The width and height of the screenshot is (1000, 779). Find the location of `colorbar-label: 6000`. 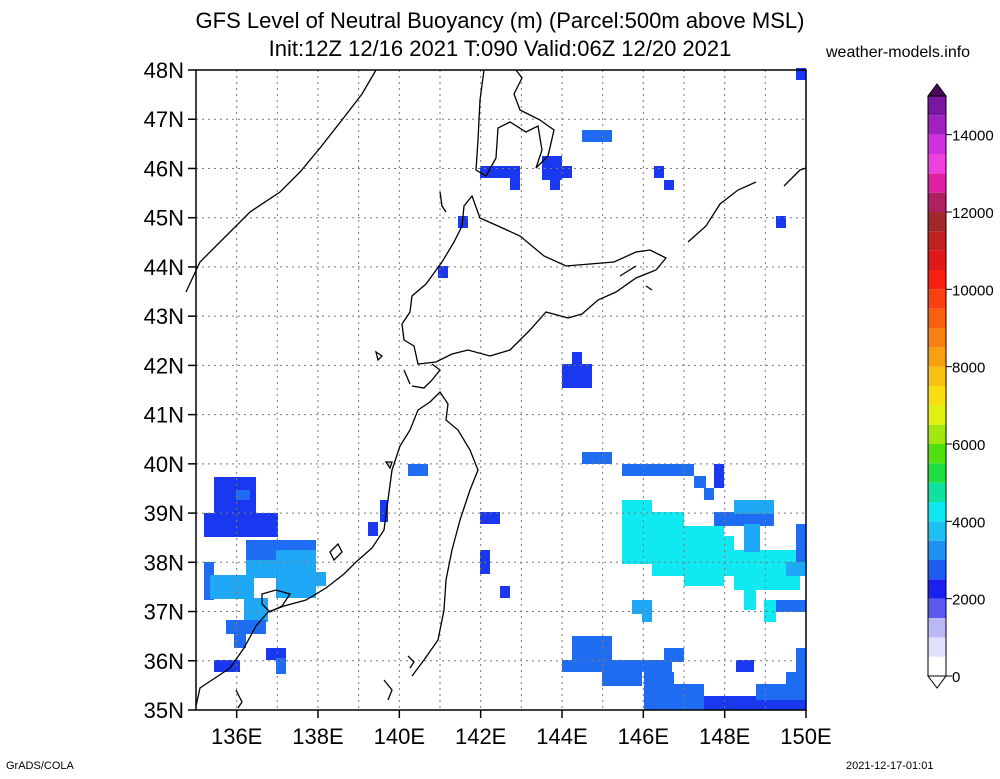

colorbar-label: 6000 is located at coordinates (968, 445).